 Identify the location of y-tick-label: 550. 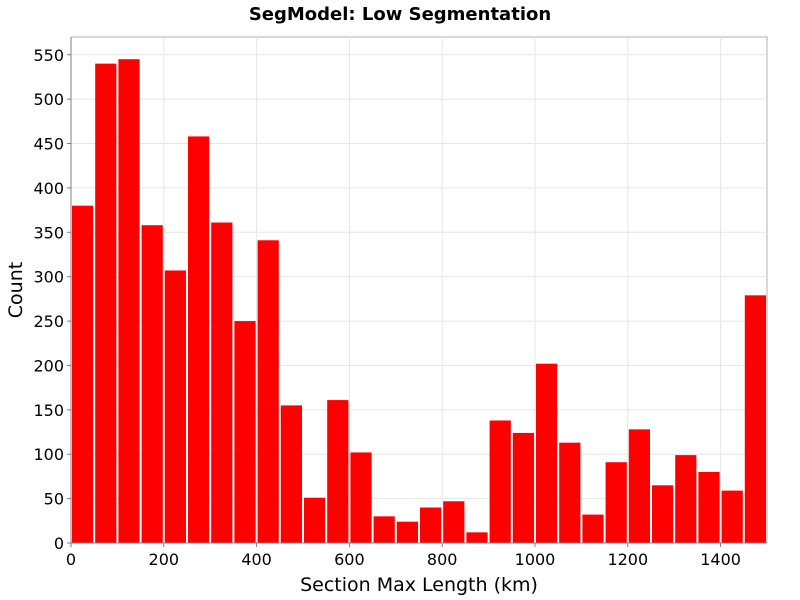
(48, 55).